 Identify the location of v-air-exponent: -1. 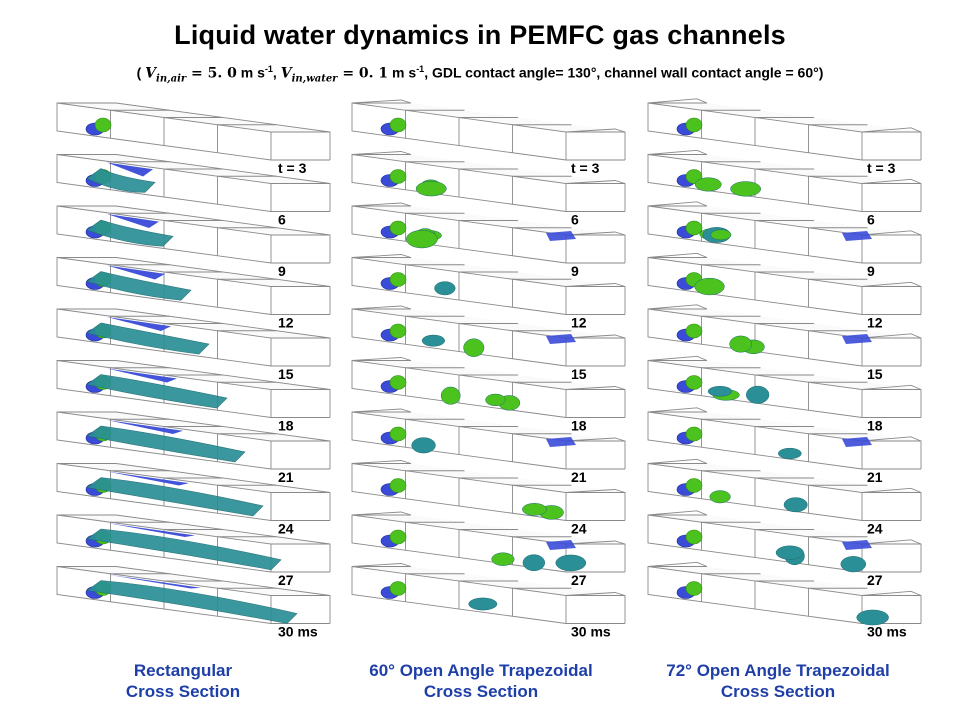
(268, 69).